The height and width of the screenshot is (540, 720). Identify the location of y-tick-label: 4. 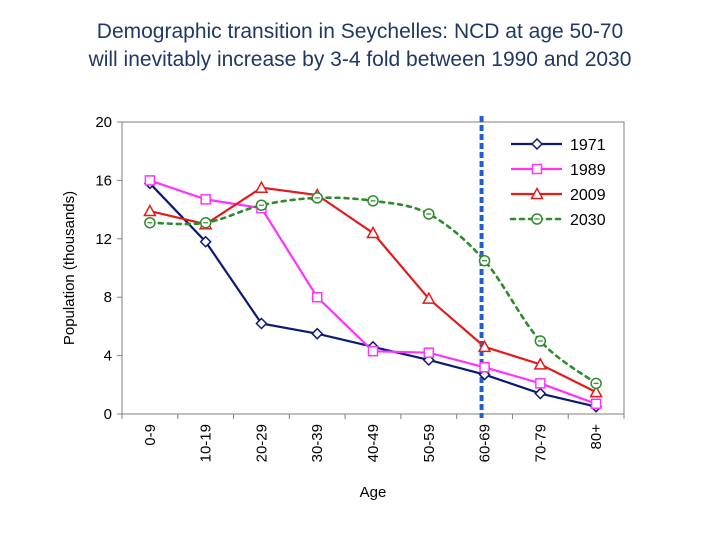
(108, 356).